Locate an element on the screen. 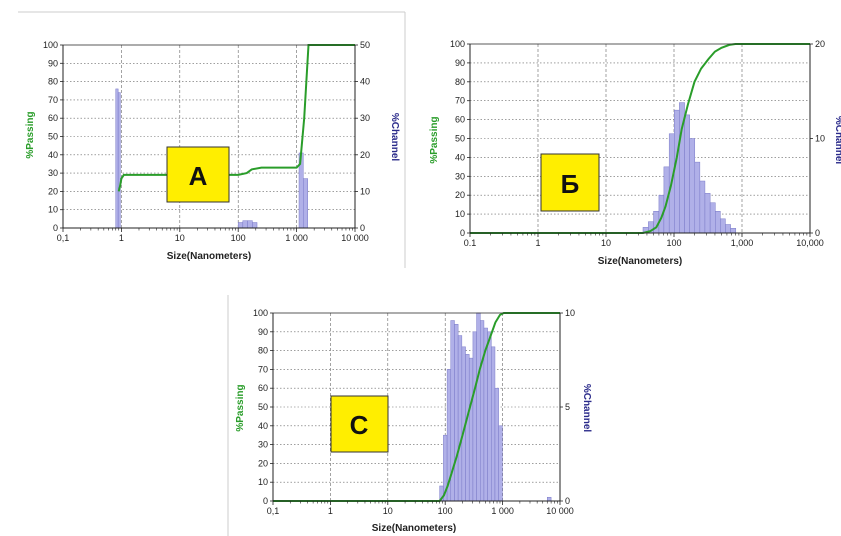 The height and width of the screenshot is (536, 841). right-tick-label: 50 is located at coordinates (365, 45).